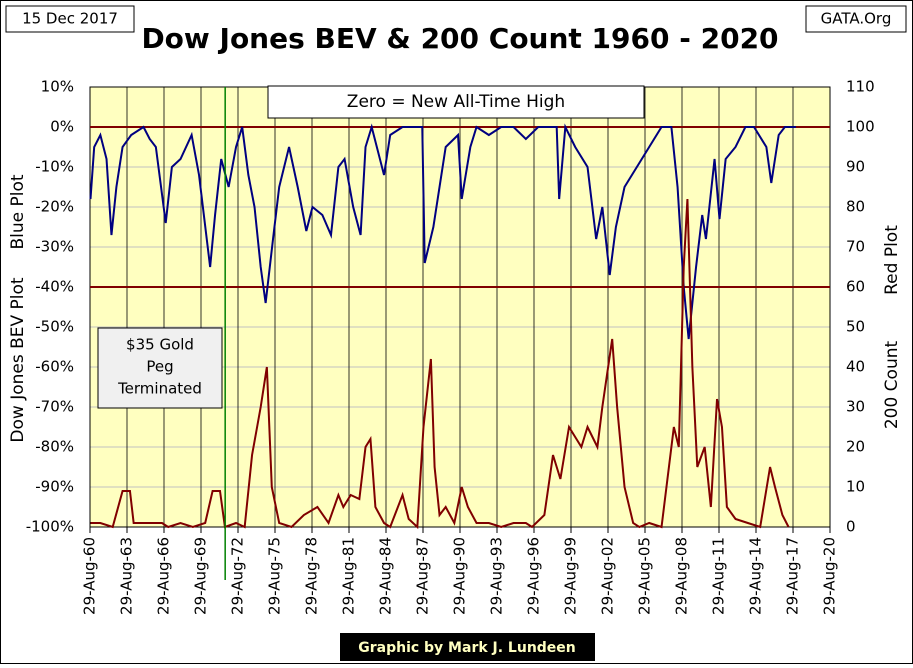  I want to click on y-tick-label: -60%, so click(54, 367).